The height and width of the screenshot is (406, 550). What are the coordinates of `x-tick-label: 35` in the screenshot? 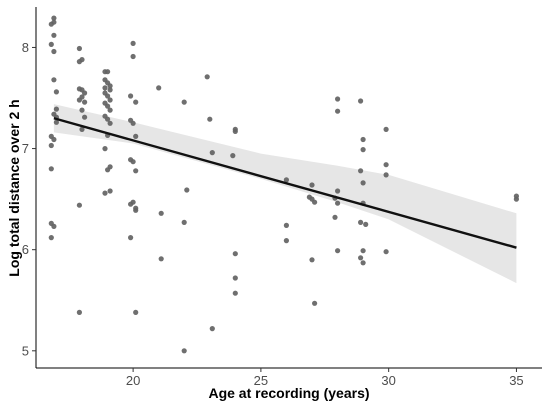 It's located at (516, 380).